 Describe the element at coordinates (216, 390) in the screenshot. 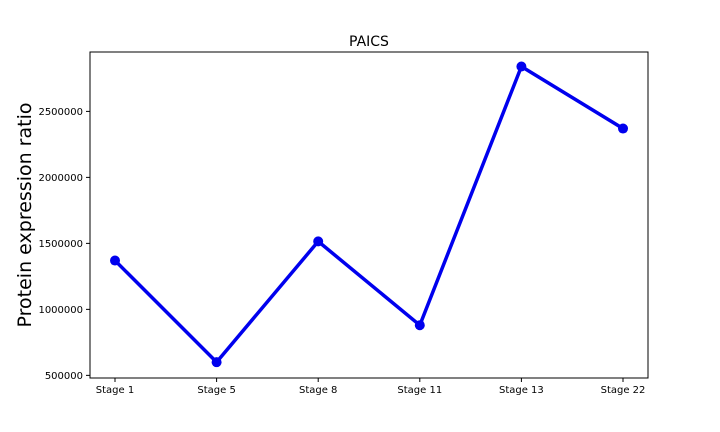

I see `x-tick-label: Stage 5` at that location.